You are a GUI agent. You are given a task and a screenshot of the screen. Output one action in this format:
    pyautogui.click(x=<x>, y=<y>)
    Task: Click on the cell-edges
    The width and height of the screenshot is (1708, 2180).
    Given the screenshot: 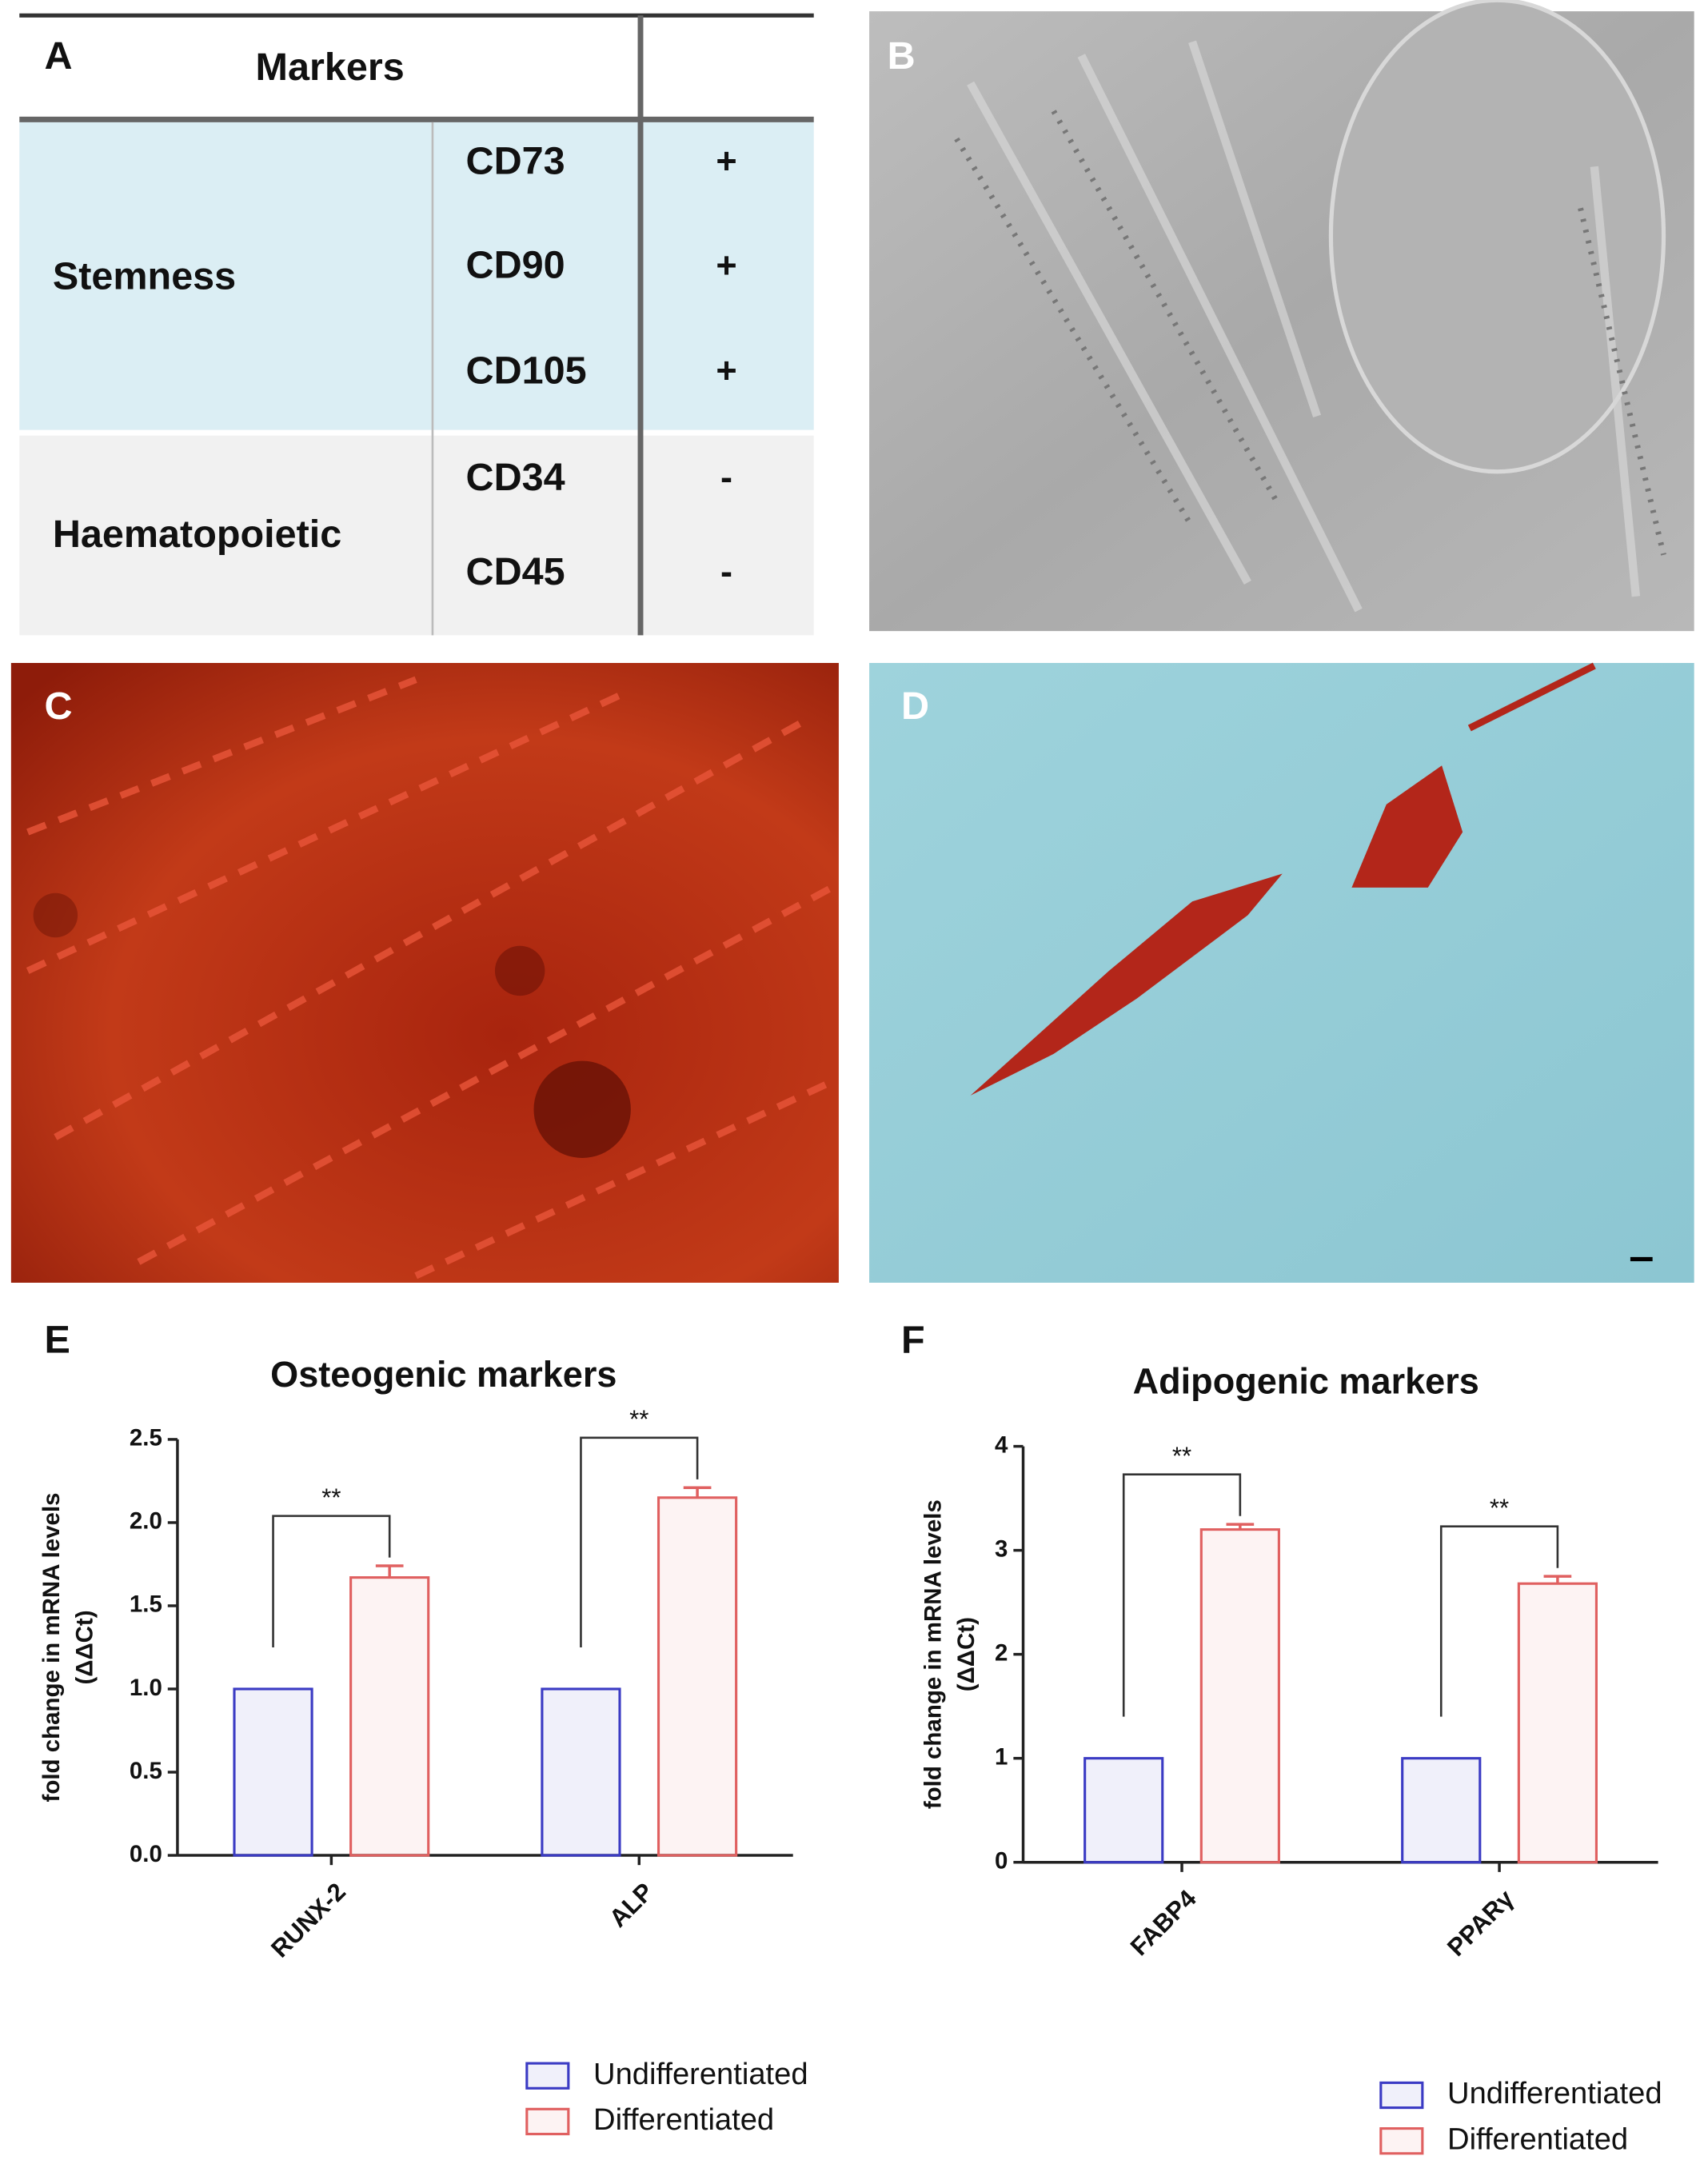 What is the action you would take?
    pyautogui.click(x=1304, y=326)
    